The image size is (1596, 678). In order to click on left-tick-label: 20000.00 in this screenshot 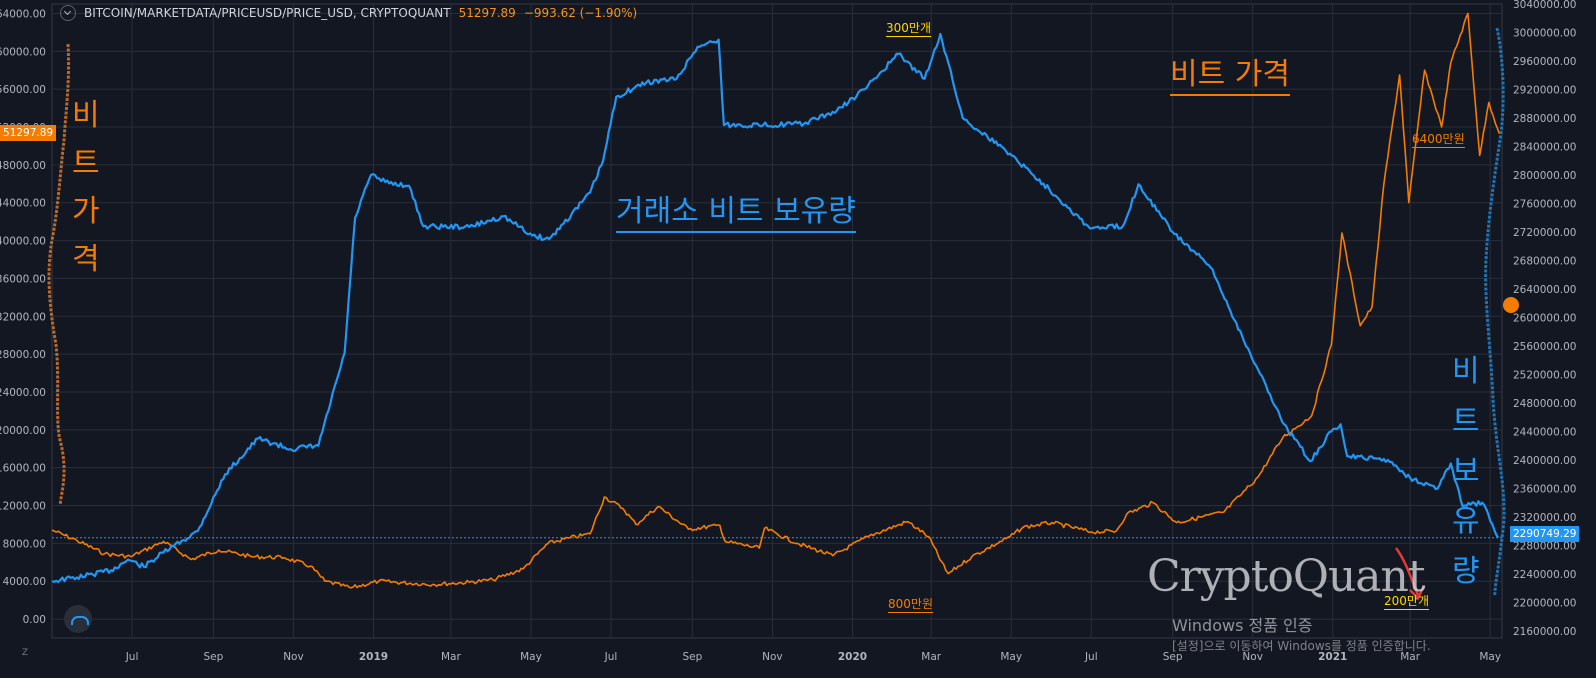, I will do `click(23, 431)`.